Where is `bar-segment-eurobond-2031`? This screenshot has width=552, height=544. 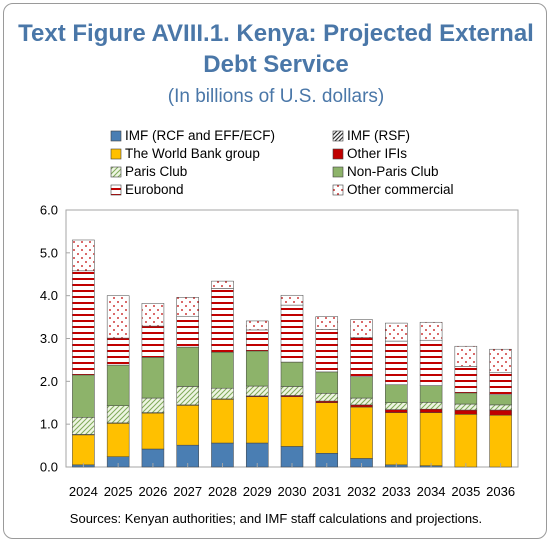
bar-segment-eurobond-2031 is located at coordinates (327, 351).